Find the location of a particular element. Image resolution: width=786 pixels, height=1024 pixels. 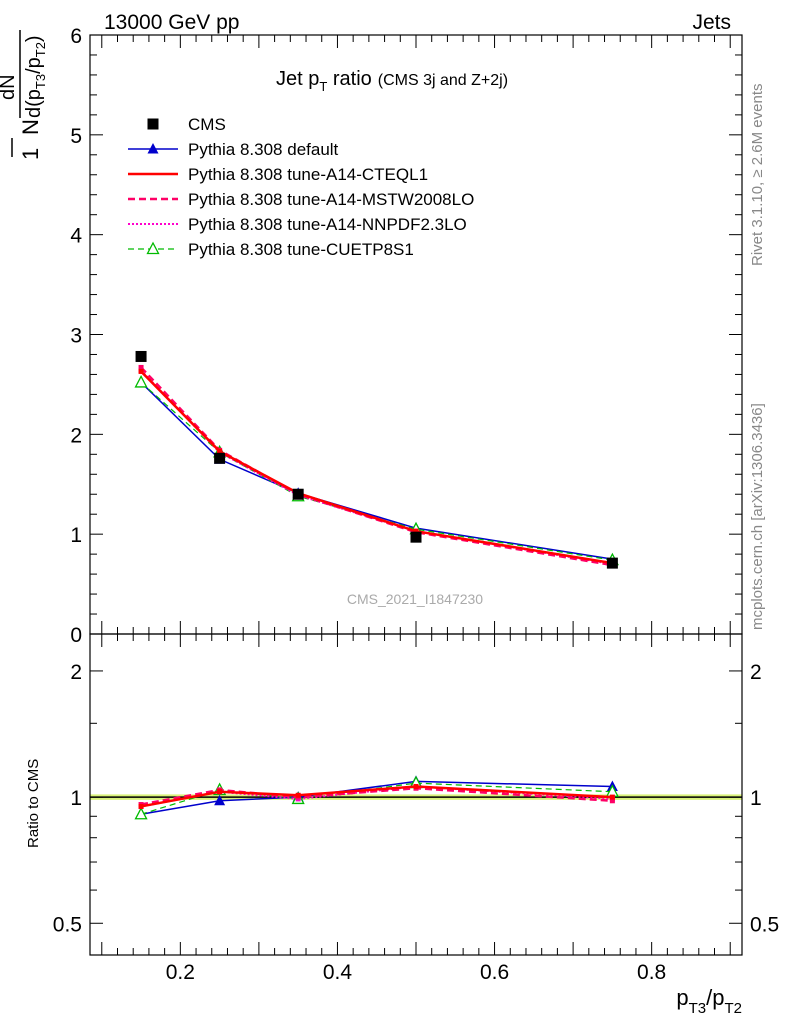

series-cuetp is located at coordinates (376, 470).